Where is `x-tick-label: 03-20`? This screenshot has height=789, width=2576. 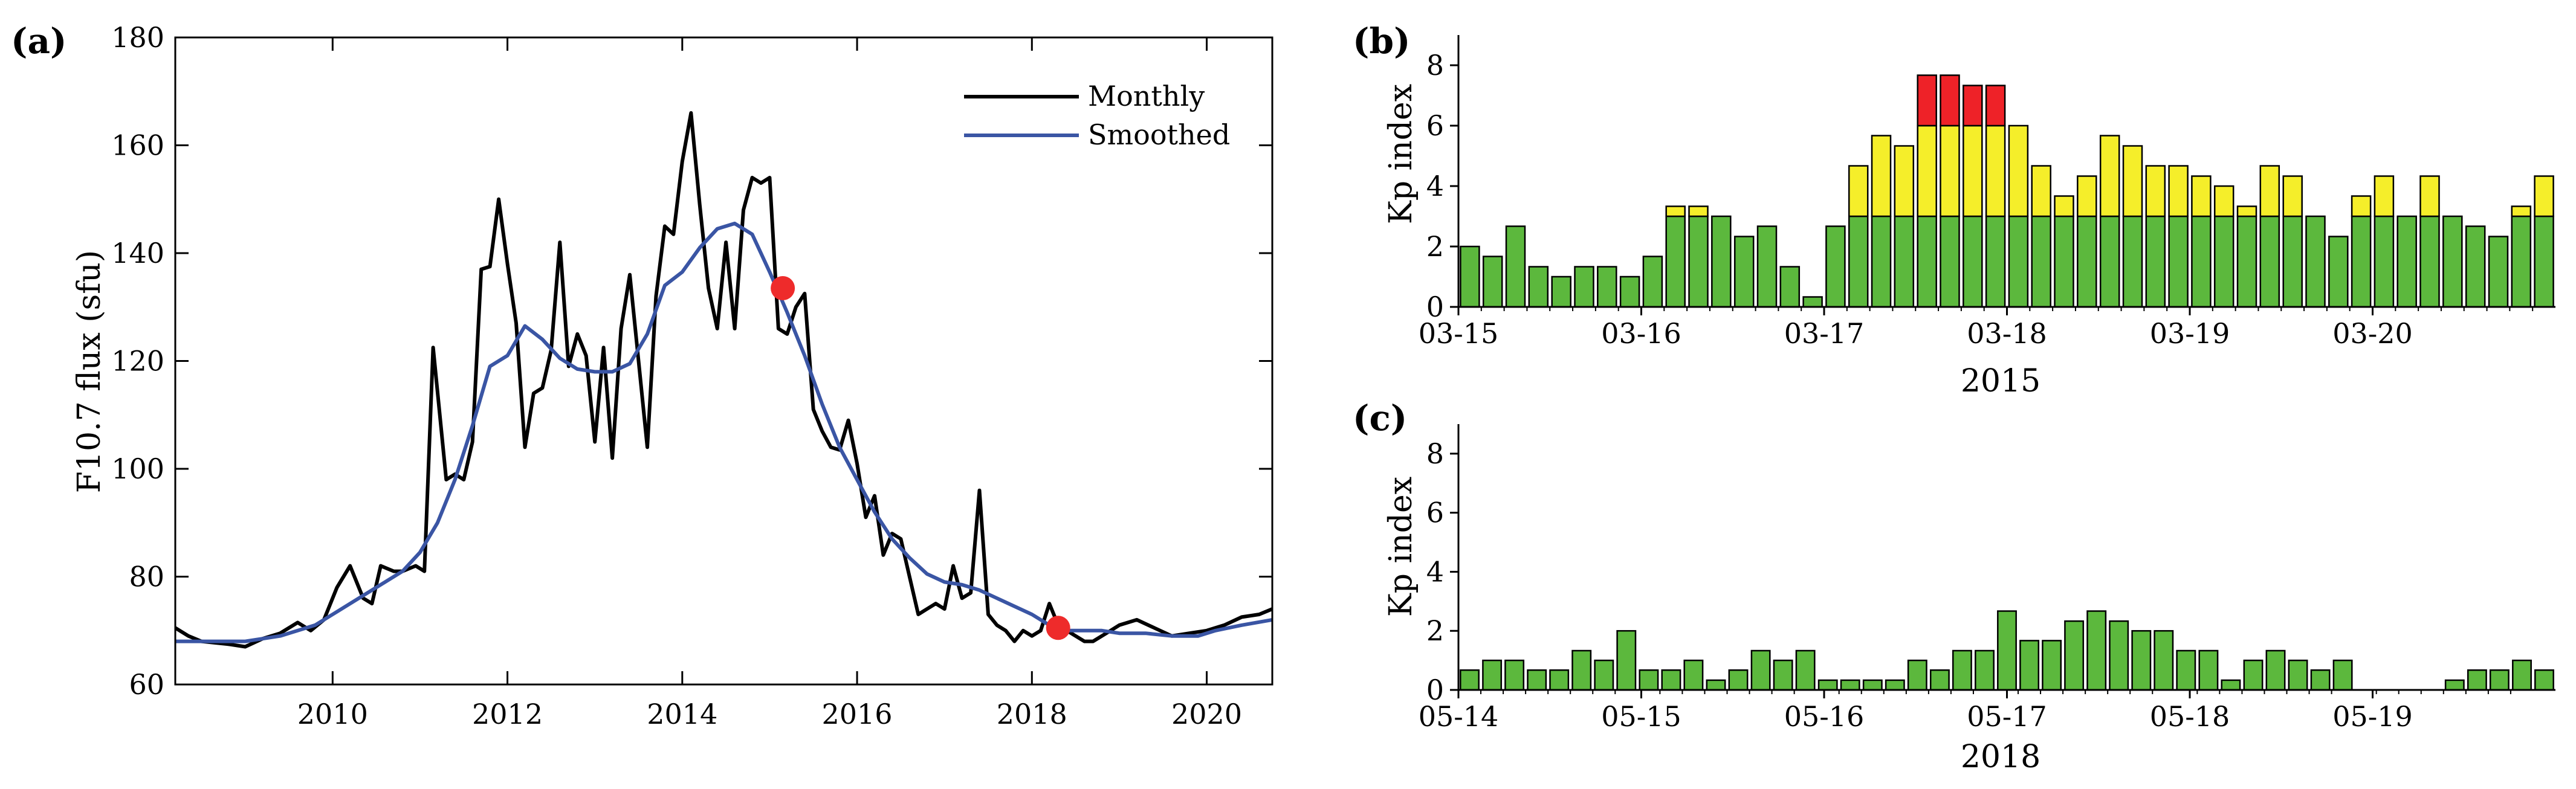 x-tick-label: 03-20 is located at coordinates (2372, 333).